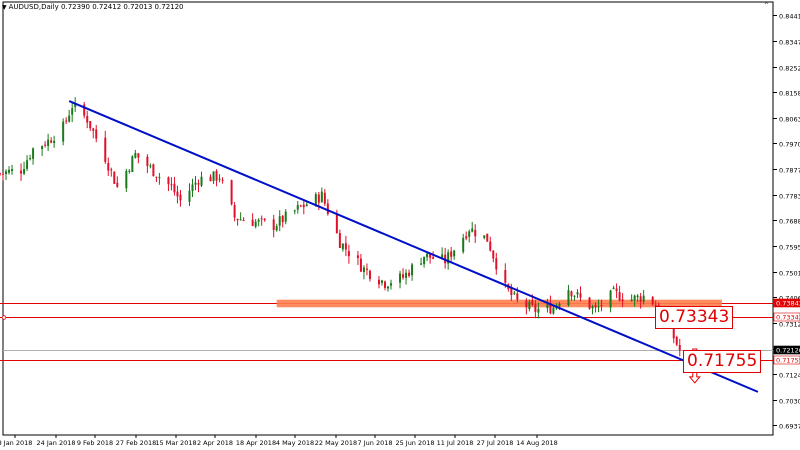 This screenshot has width=800, height=450. What do you see at coordinates (336, 443) in the screenshot?
I see `x-tick-label: 22 May 2018` at bounding box center [336, 443].